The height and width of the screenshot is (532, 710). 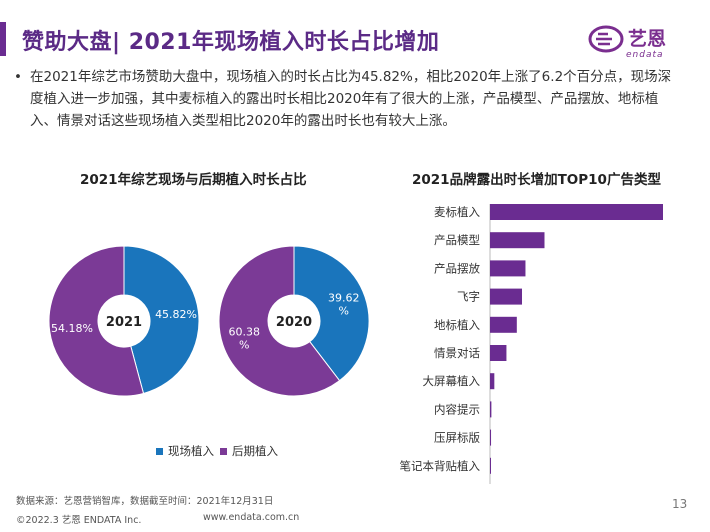 What do you see at coordinates (96, 321) in the screenshot?
I see `donut-2021-slice-post` at bounding box center [96, 321].